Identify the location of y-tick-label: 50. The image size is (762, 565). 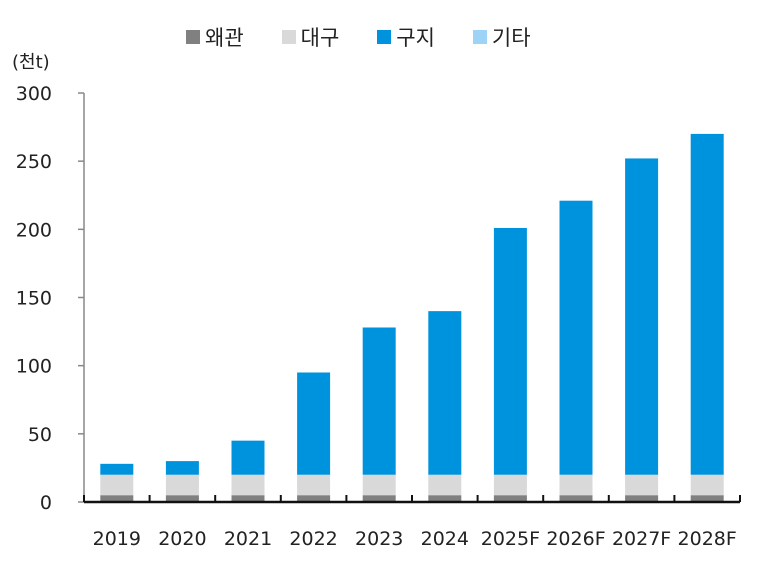
(40, 435).